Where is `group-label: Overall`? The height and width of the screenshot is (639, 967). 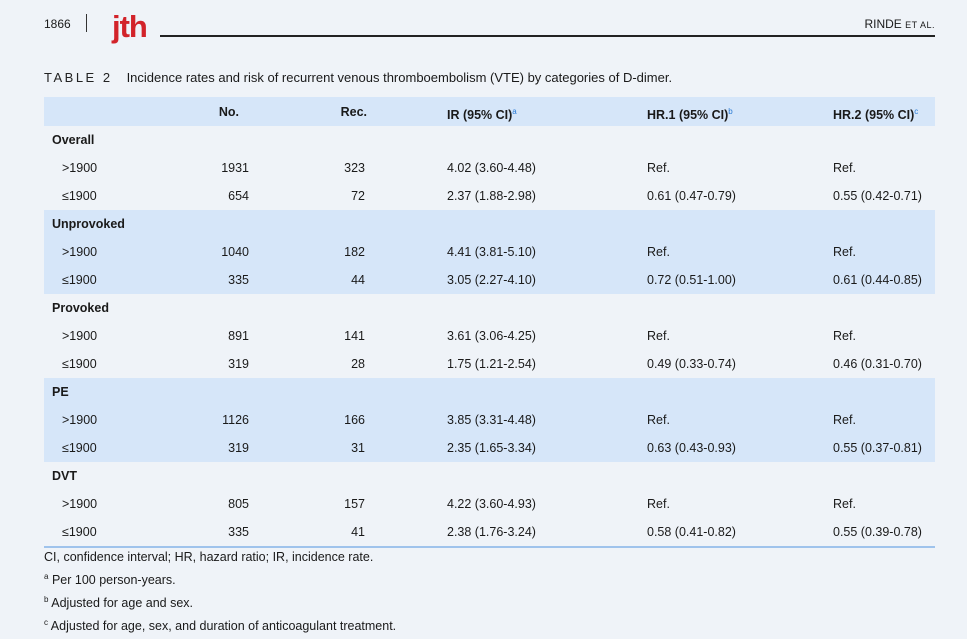
group-label: Overall is located at coordinates (73, 140).